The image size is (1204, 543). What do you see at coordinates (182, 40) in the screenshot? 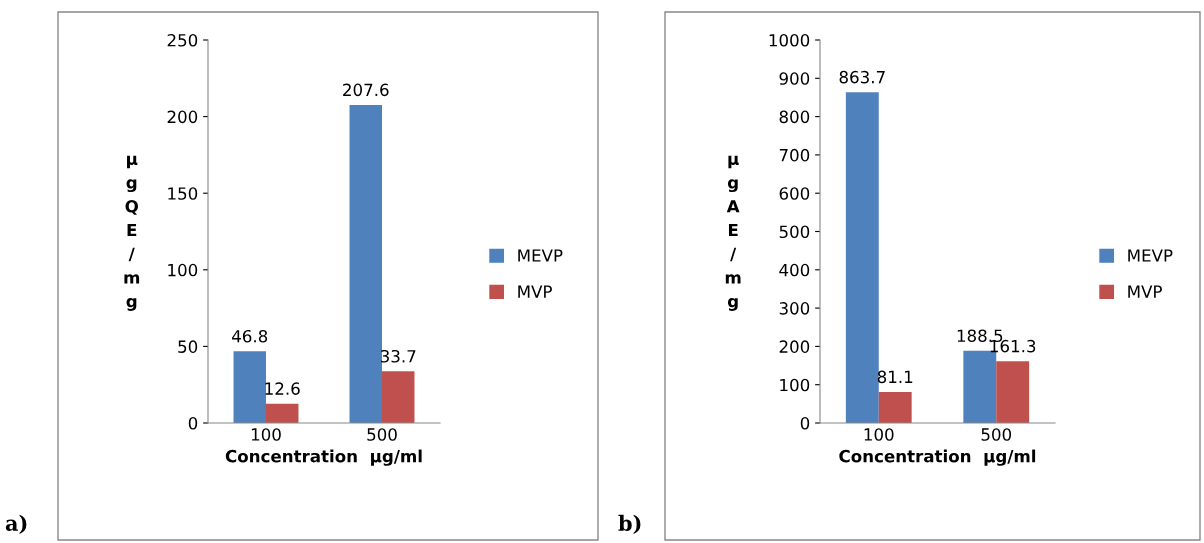
I see `y-tick-label: 250` at bounding box center [182, 40].